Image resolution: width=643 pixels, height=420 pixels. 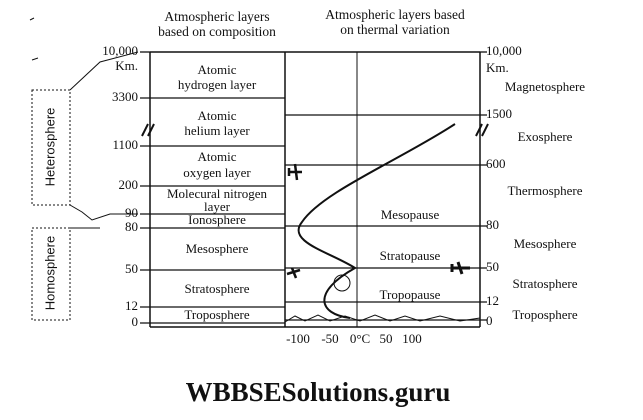 What do you see at coordinates (504, 50) in the screenshot?
I see `right-axis-label: 10,000` at bounding box center [504, 50].